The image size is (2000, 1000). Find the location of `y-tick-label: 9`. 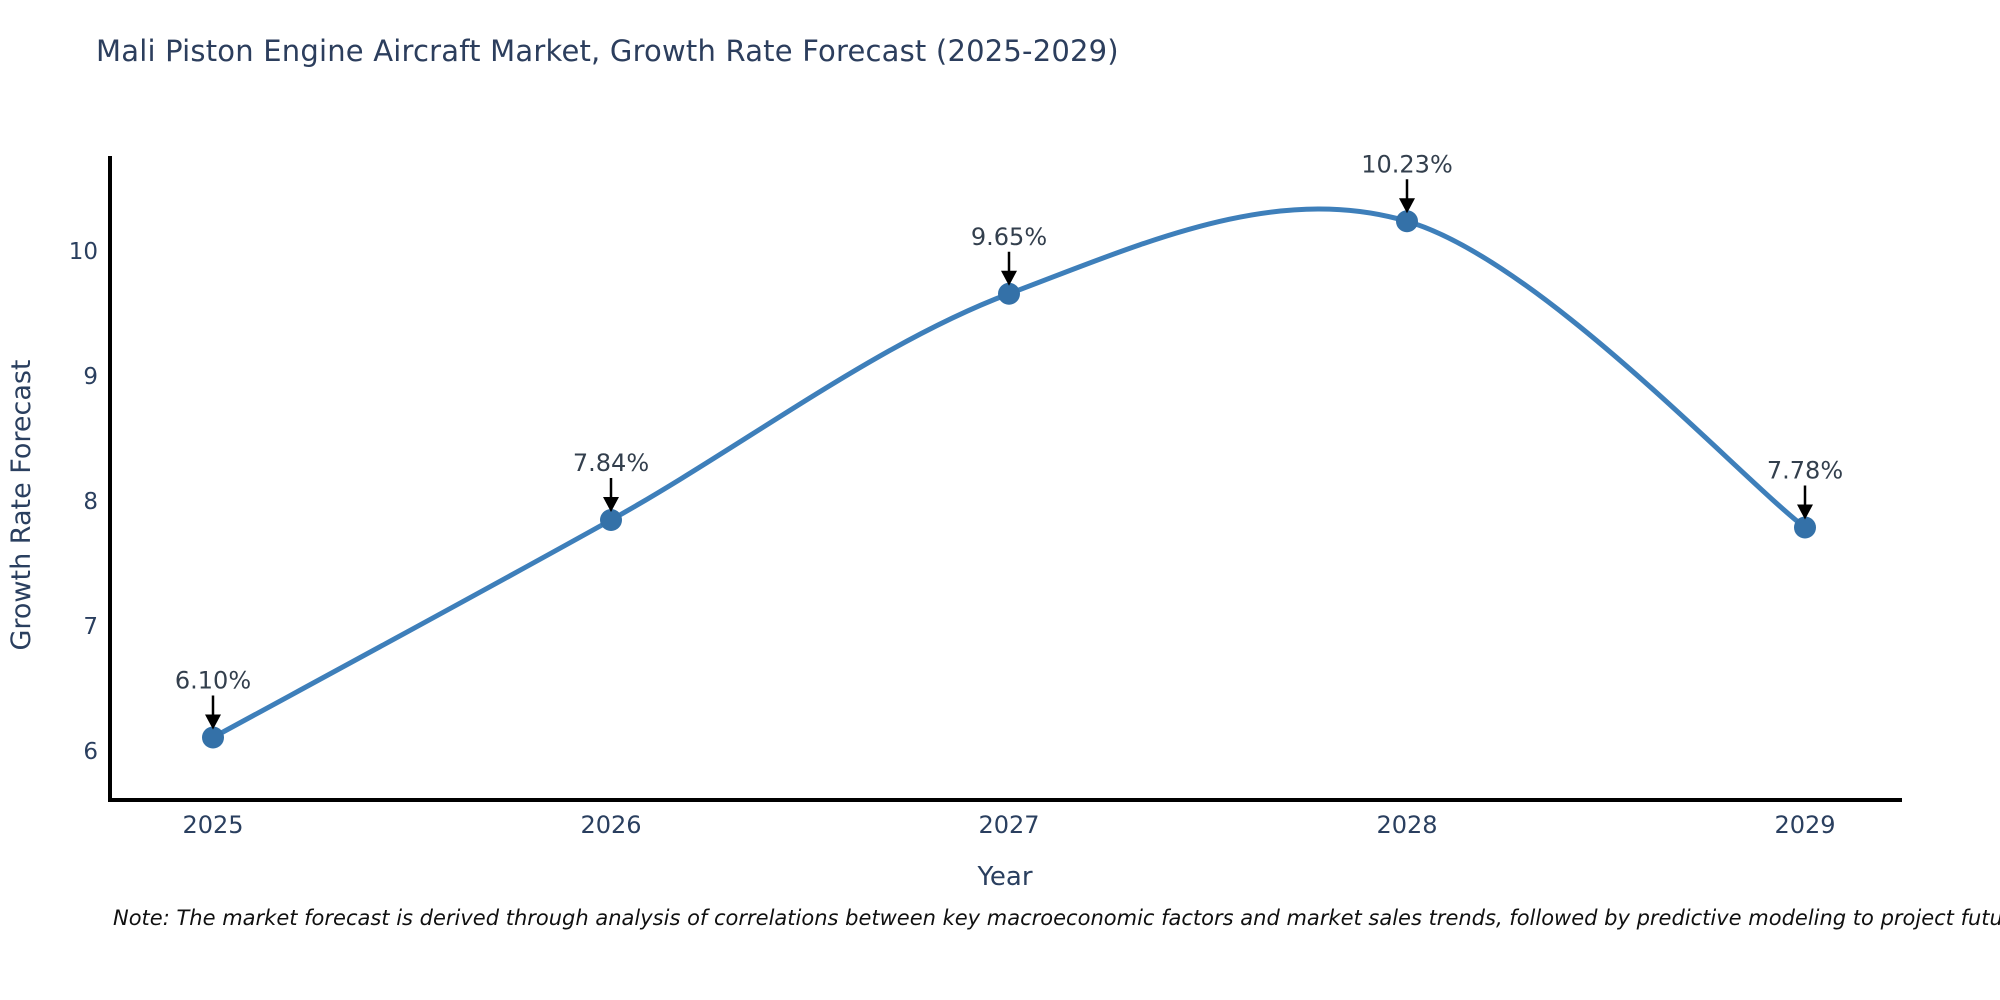

y-tick-label: 9 is located at coordinates (90, 377).